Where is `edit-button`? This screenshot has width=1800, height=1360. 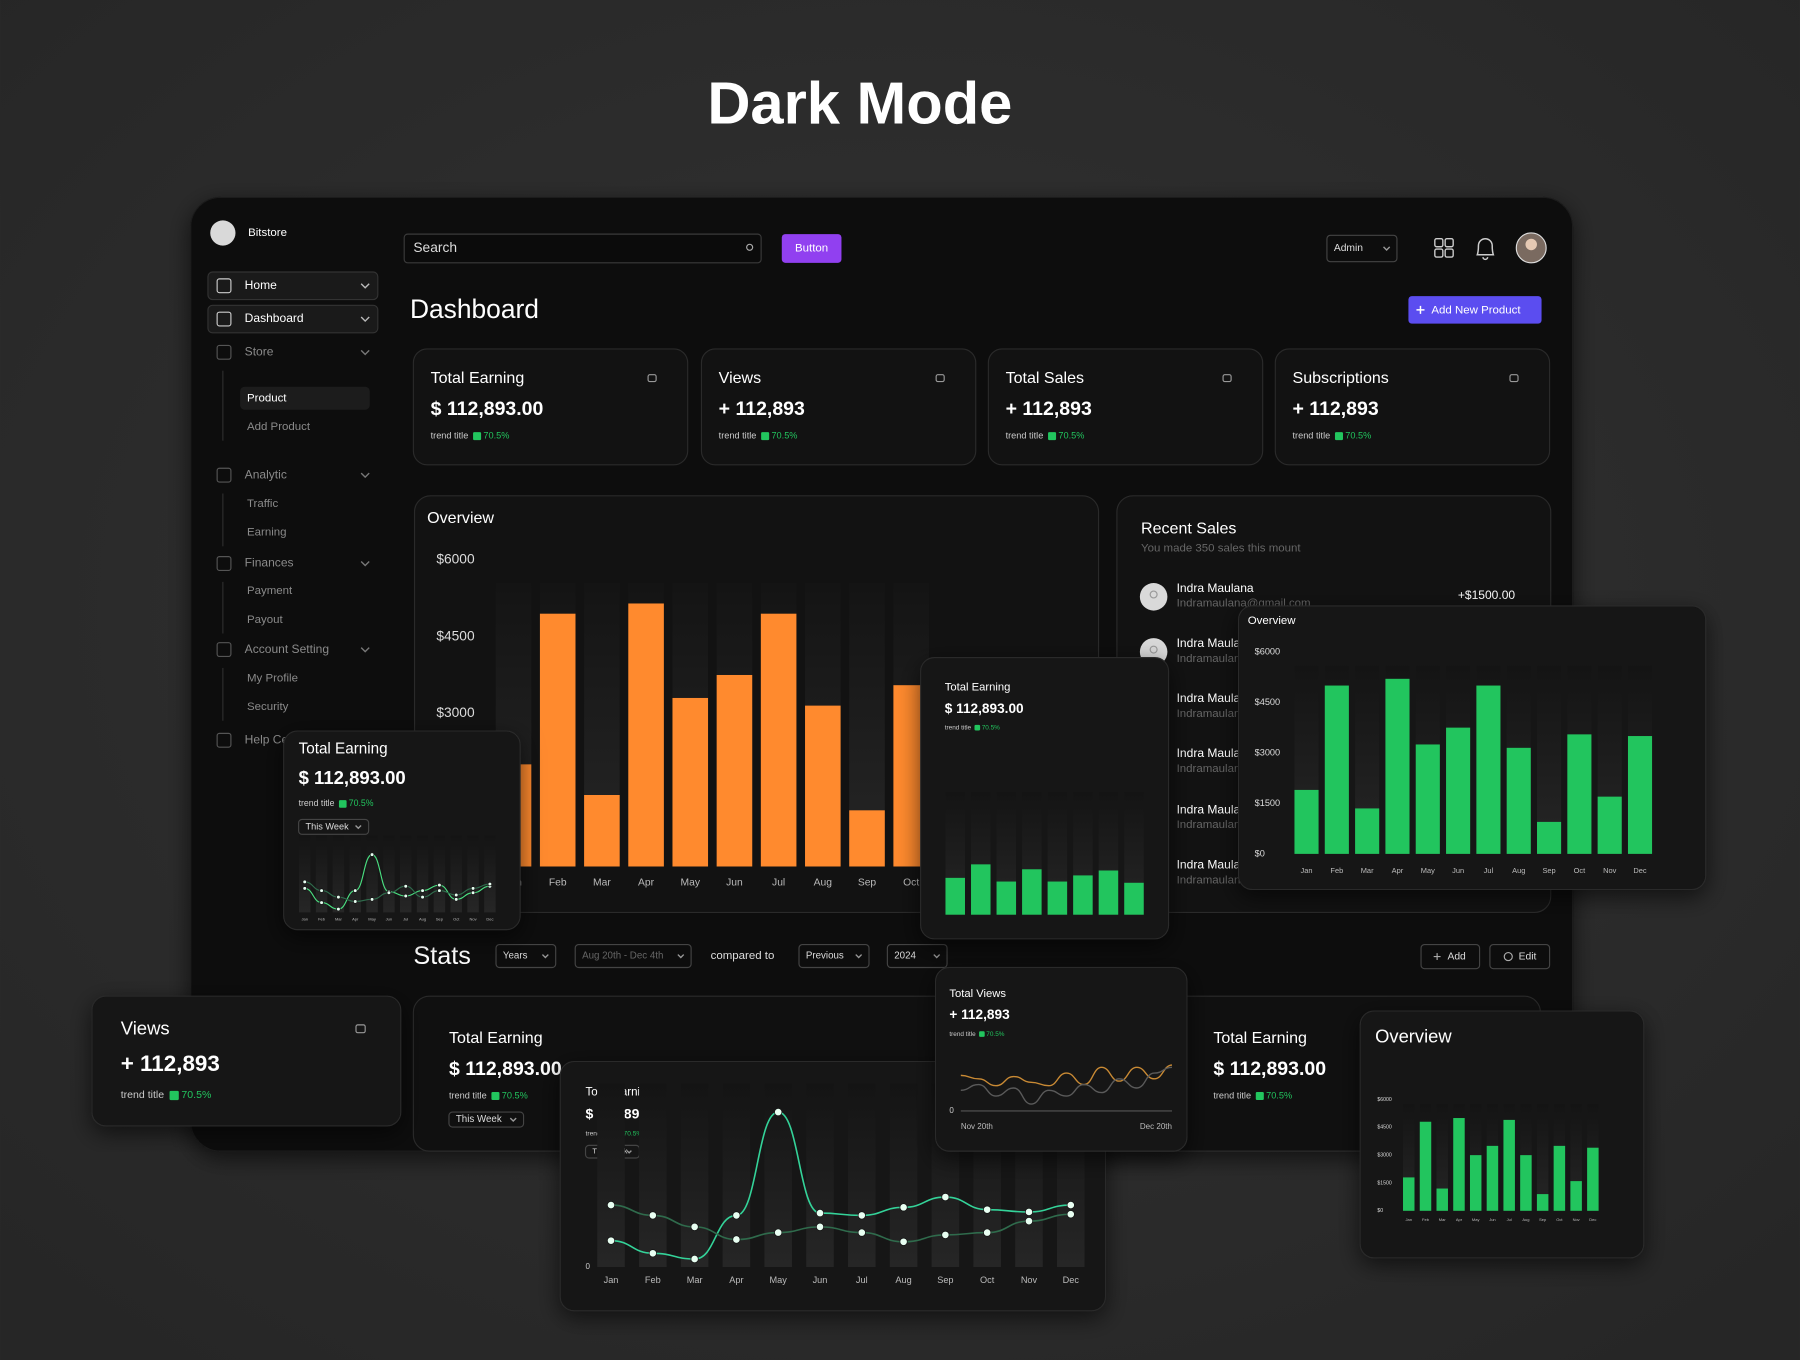
edit-button is located at coordinates (1520, 956).